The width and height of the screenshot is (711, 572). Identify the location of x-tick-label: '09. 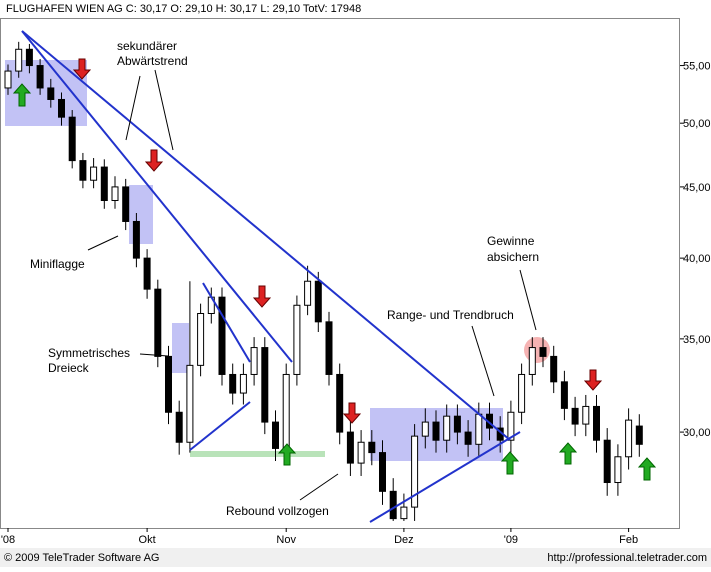
(511, 540).